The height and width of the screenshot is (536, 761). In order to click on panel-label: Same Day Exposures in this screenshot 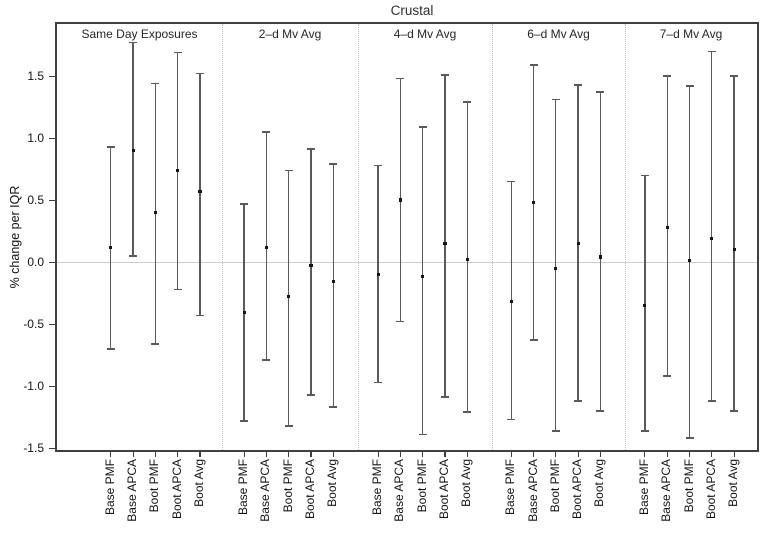, I will do `click(139, 34)`.